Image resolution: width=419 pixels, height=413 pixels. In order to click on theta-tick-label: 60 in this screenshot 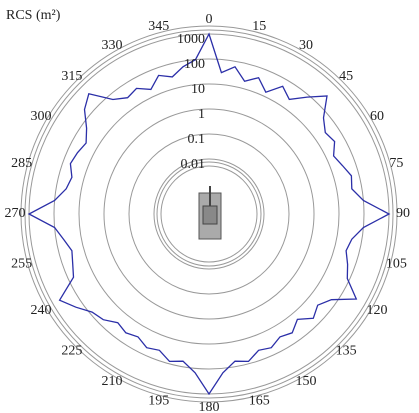, I will do `click(377, 116)`.